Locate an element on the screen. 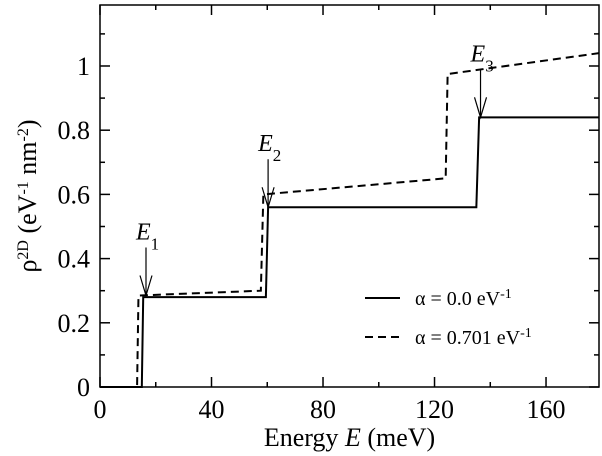 Image resolution: width=602 pixels, height=456 pixels. y-tick-label: 0.4 is located at coordinates (74, 259).